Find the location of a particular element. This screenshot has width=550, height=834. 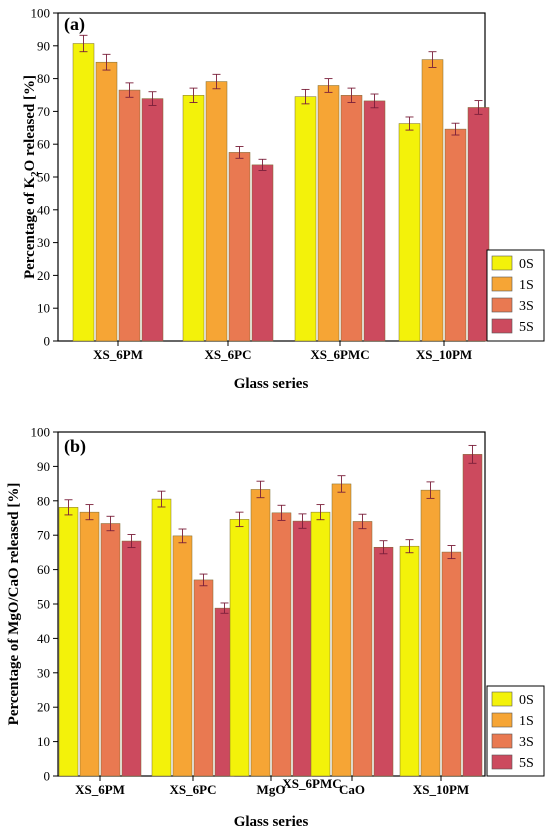

x-tick-label: CaO is located at coordinates (352, 789).